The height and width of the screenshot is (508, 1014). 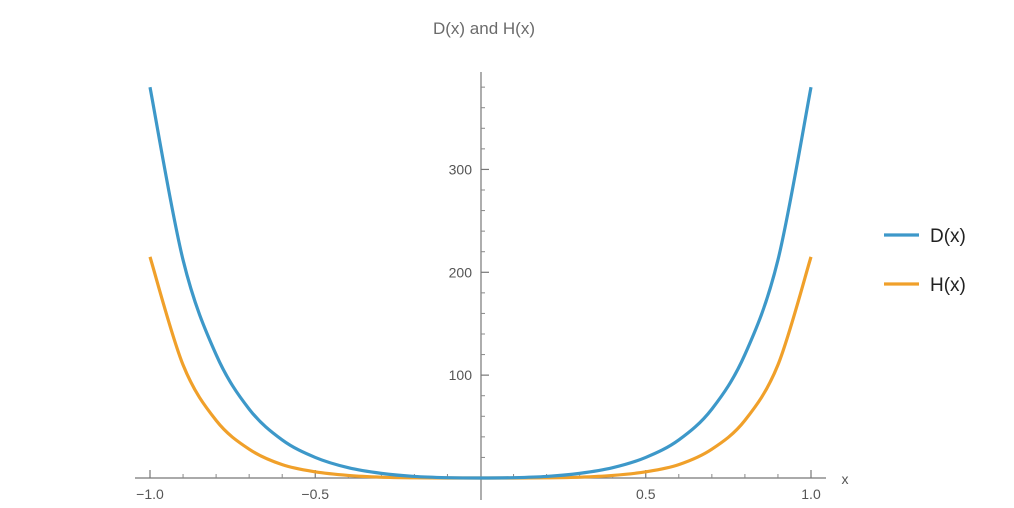 What do you see at coordinates (150, 494) in the screenshot?
I see `x-tick-label: −1.0` at bounding box center [150, 494].